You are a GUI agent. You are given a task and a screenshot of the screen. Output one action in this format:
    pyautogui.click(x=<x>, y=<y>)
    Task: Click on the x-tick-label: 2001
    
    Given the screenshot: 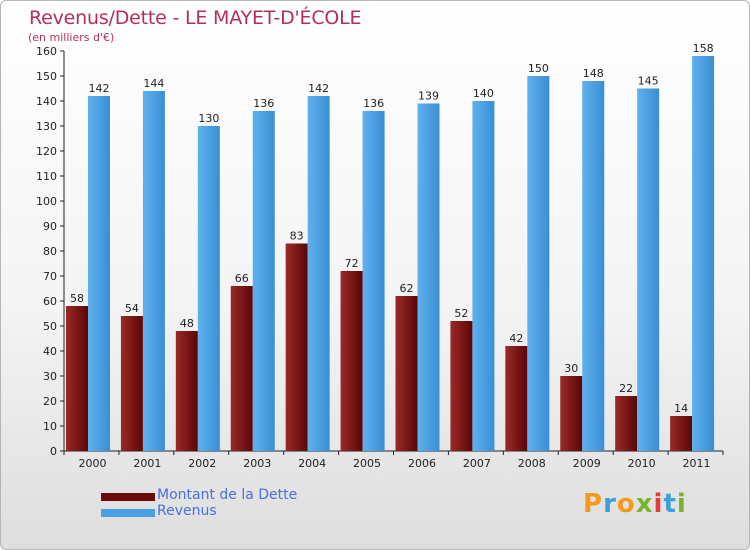 What is the action you would take?
    pyautogui.click(x=147, y=463)
    